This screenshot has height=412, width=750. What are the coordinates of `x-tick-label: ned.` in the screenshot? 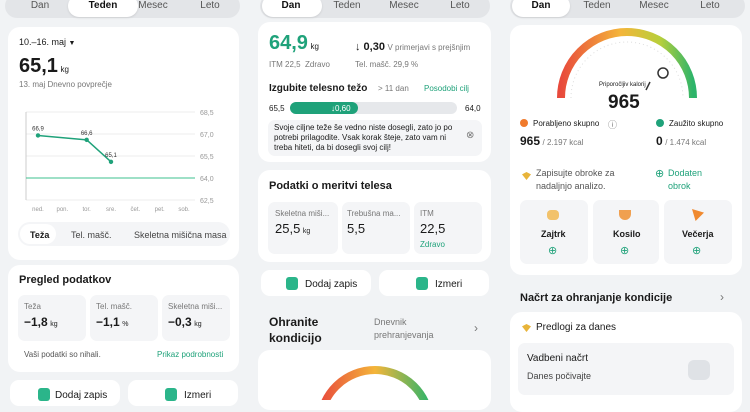 It's located at (38, 210).